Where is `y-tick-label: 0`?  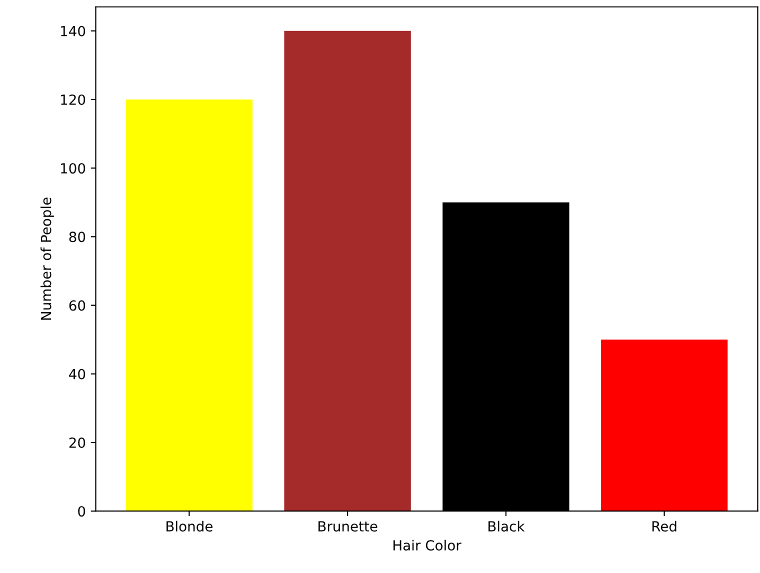
y-tick-label: 0 is located at coordinates (82, 511).